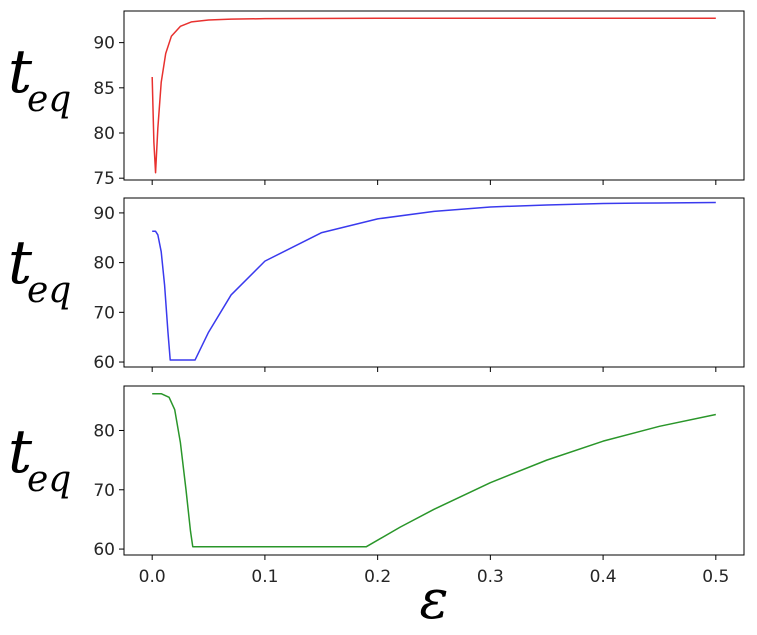 The width and height of the screenshot is (757, 635). I want to click on x-tick-label: 0.3, so click(490, 577).